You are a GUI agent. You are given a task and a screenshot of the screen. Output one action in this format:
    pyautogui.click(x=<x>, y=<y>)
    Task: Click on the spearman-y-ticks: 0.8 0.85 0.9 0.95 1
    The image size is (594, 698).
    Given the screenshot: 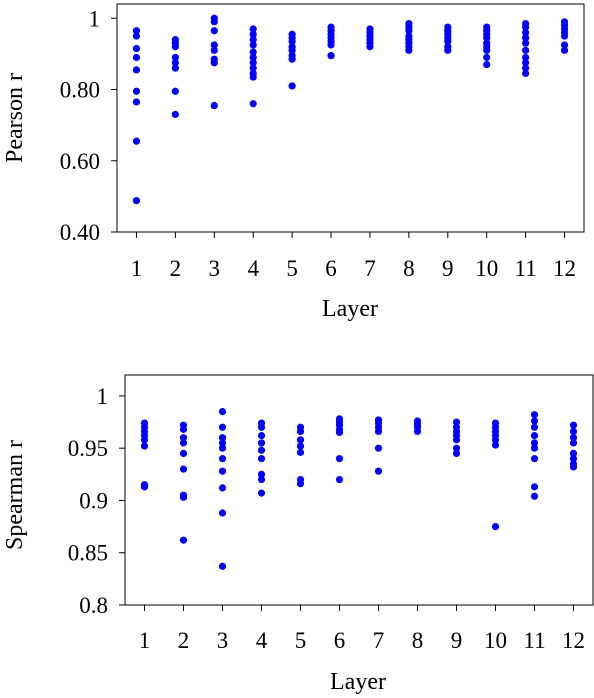 What is the action you would take?
    pyautogui.click(x=96, y=501)
    